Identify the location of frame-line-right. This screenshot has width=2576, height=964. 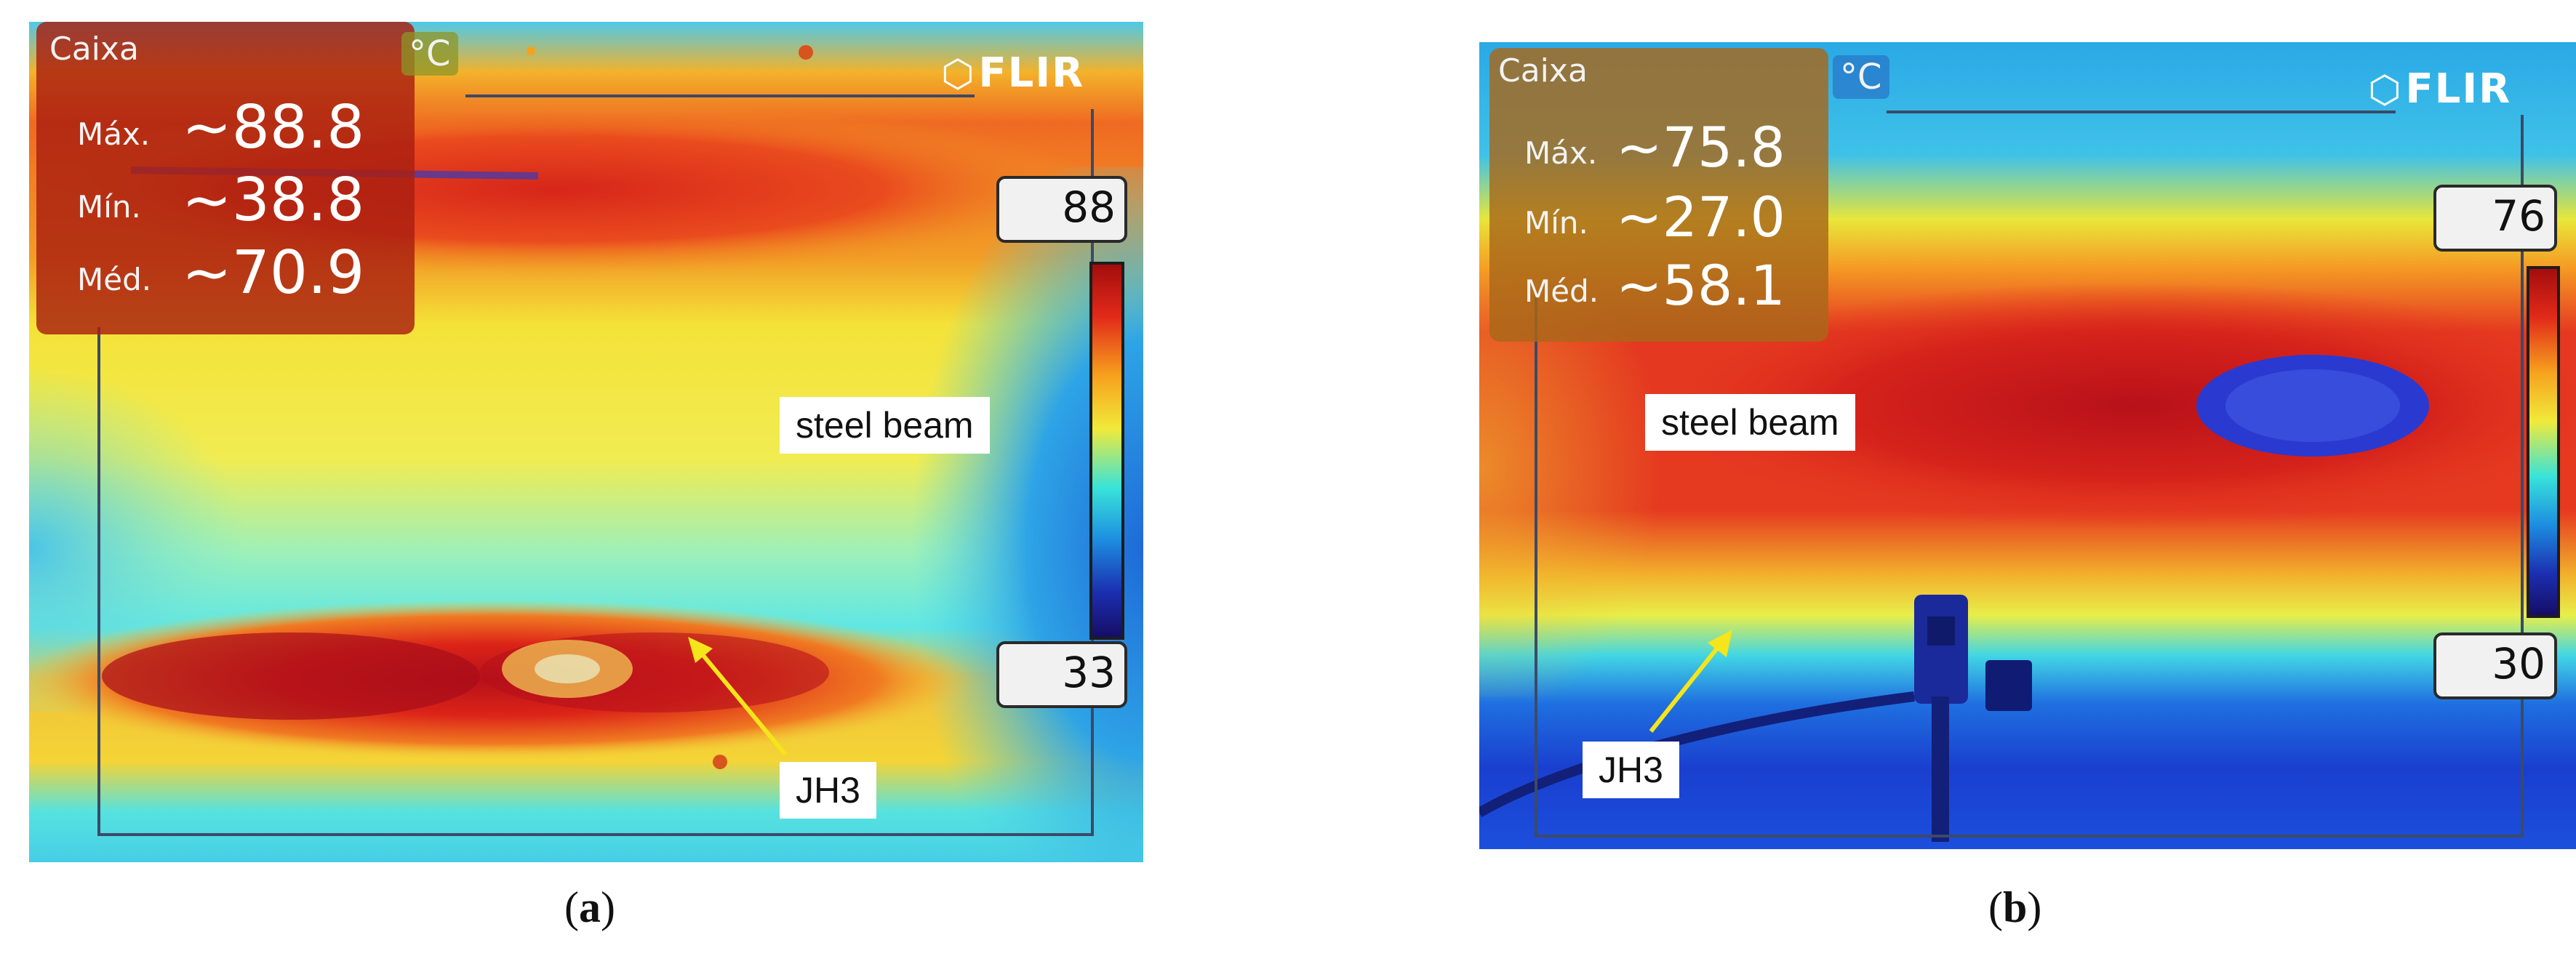
(2522, 475).